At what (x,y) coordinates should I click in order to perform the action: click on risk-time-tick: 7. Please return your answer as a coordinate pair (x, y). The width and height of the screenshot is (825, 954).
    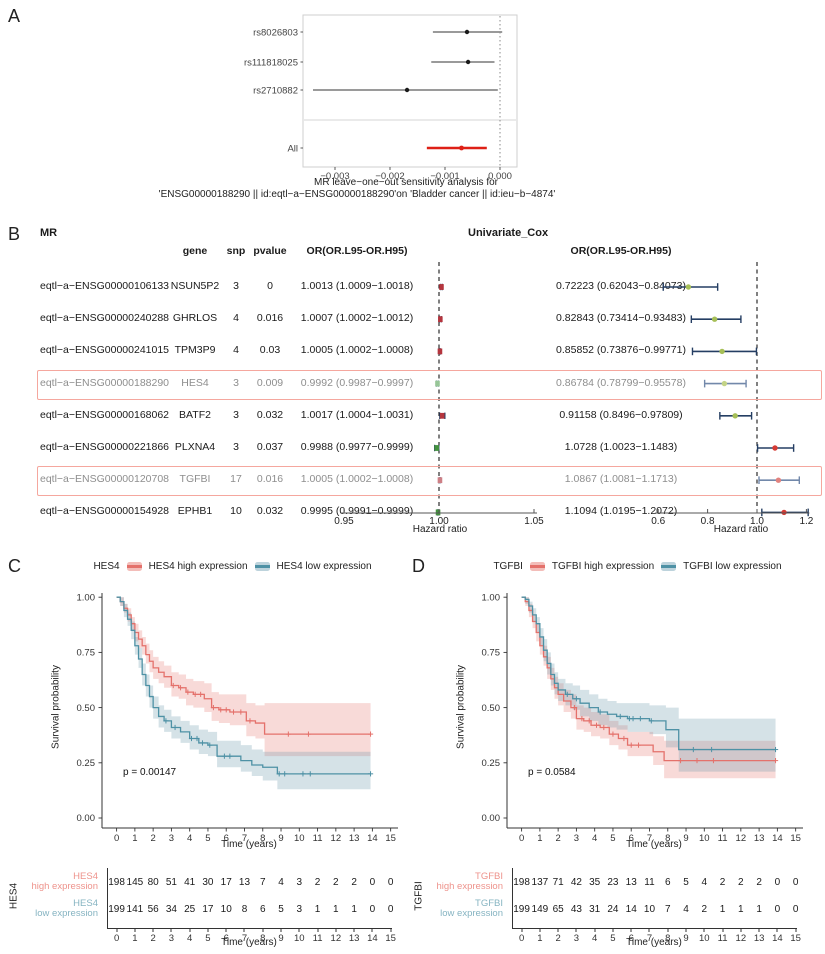
    Looking at the image, I should click on (649, 938).